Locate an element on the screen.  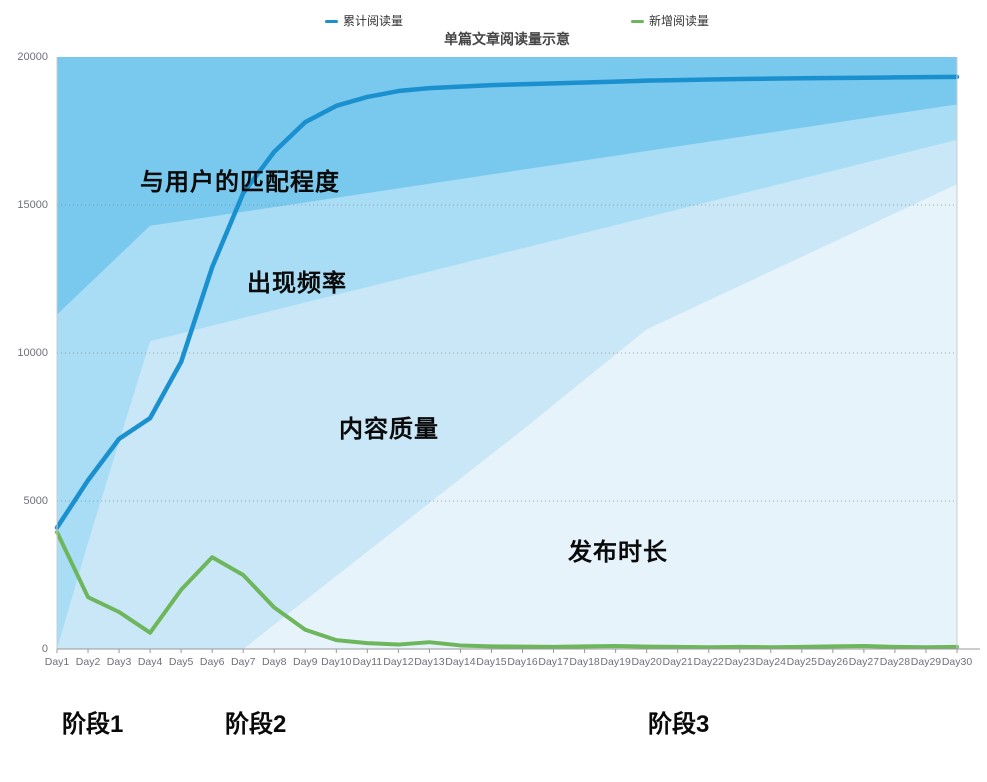
x-axis-label: Day28 is located at coordinates (895, 662).